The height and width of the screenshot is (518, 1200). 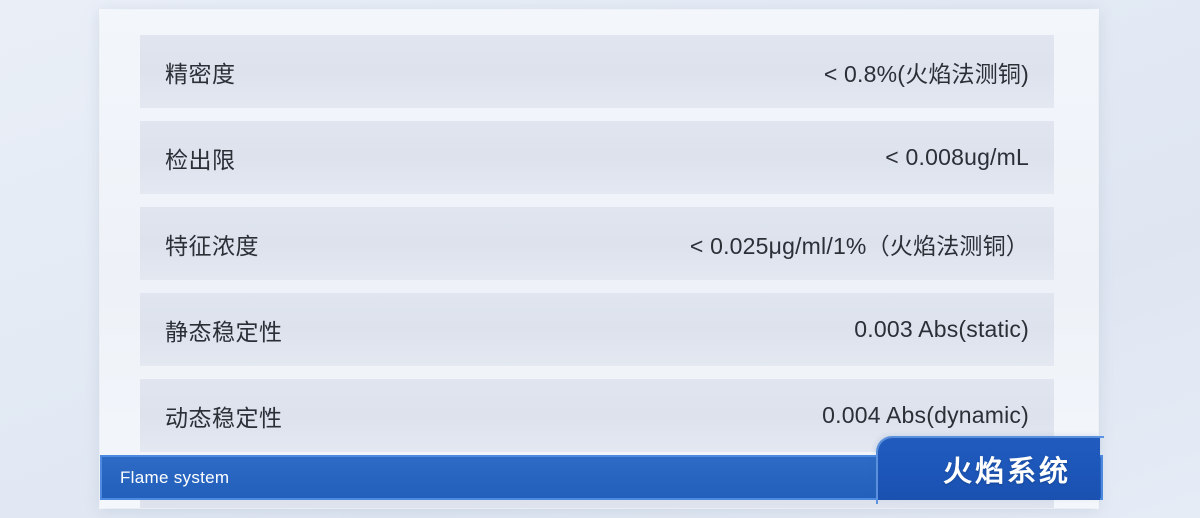 I want to click on spec-value: < 0.8%(火焰法测铜), so click(x=926, y=73).